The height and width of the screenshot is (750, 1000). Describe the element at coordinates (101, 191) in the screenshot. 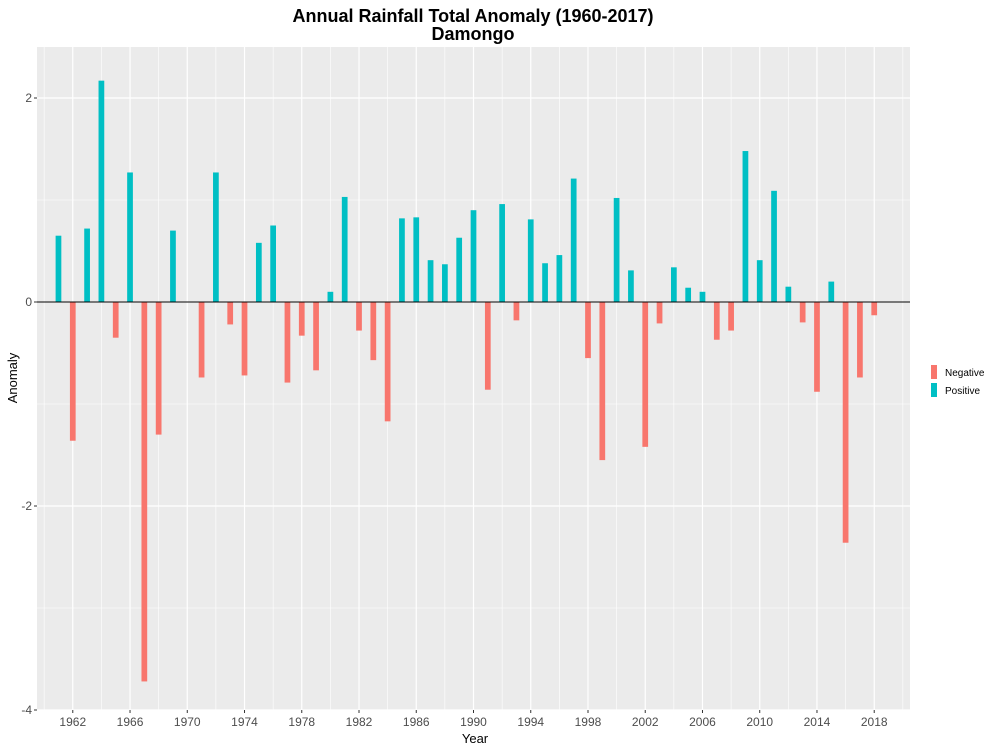

I see `positive-bar-1964` at that location.